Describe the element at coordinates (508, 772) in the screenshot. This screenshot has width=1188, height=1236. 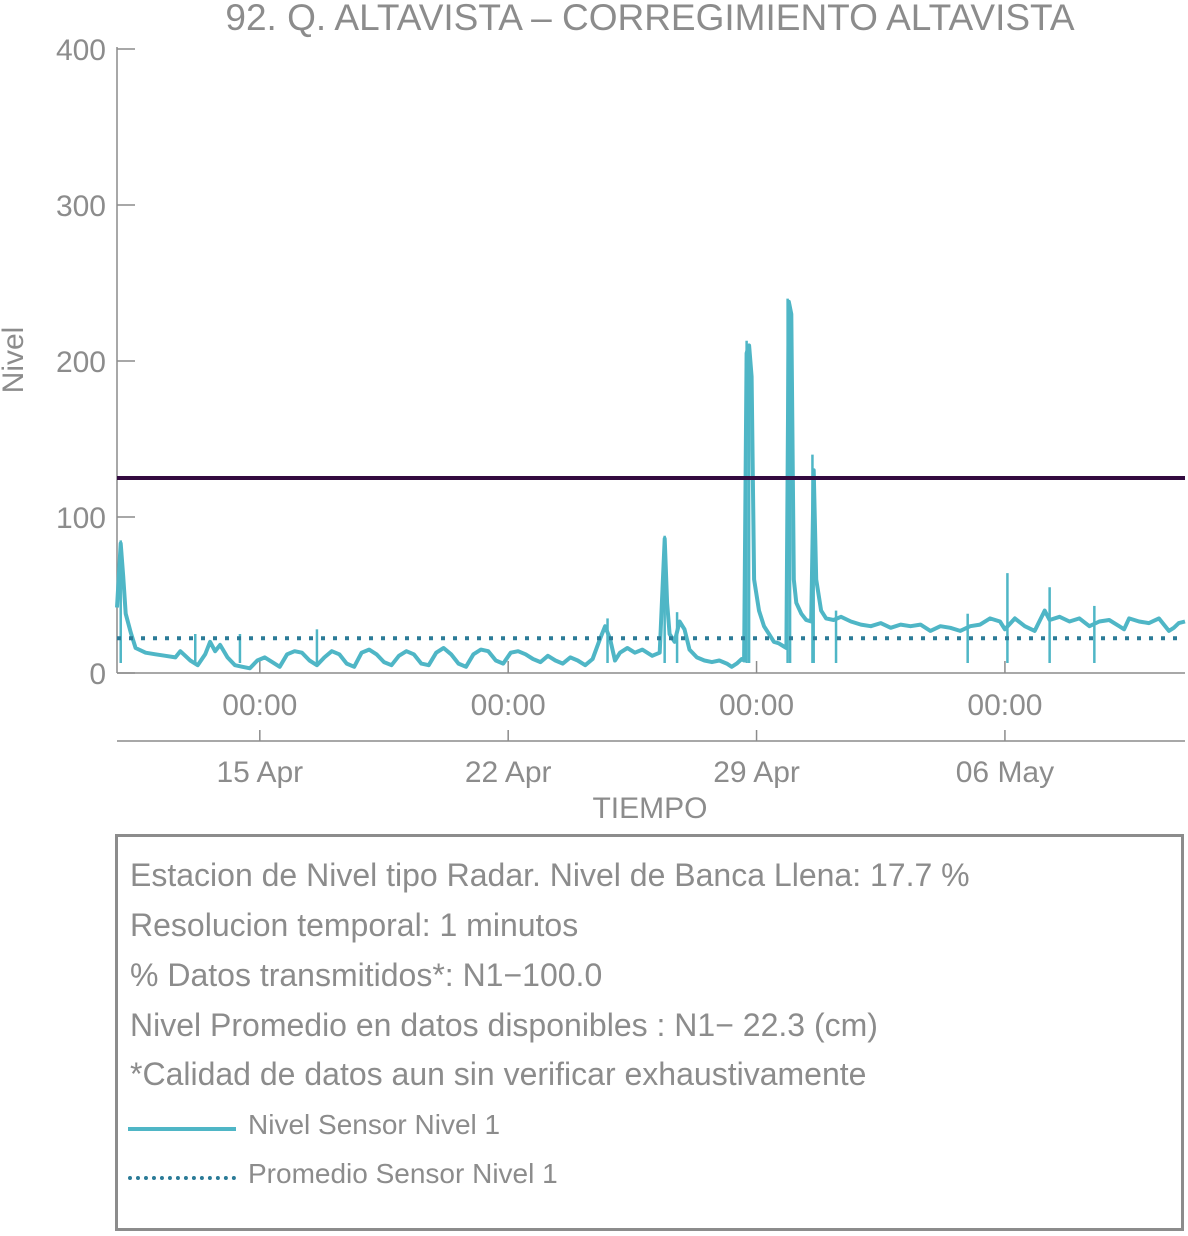
I see `x-tick-date-label: 22 Apr` at that location.